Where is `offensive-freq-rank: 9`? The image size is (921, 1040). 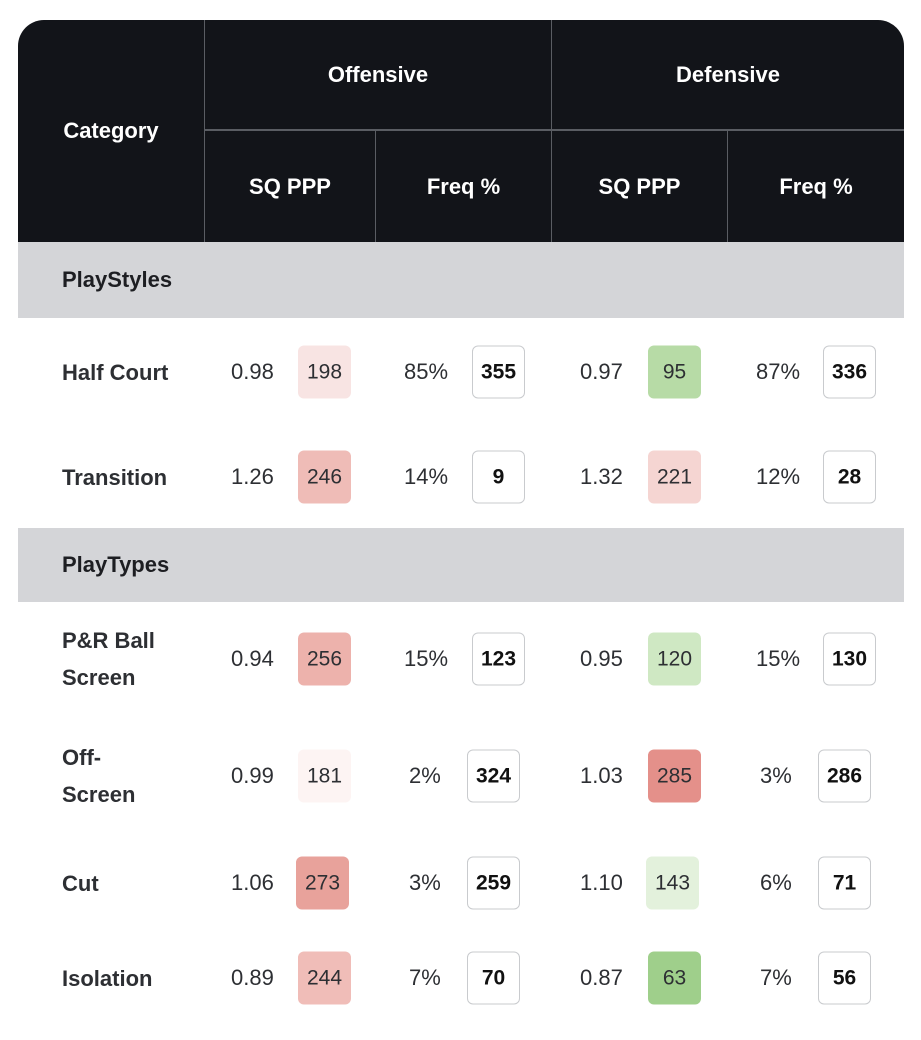 offensive-freq-rank: 9 is located at coordinates (498, 477).